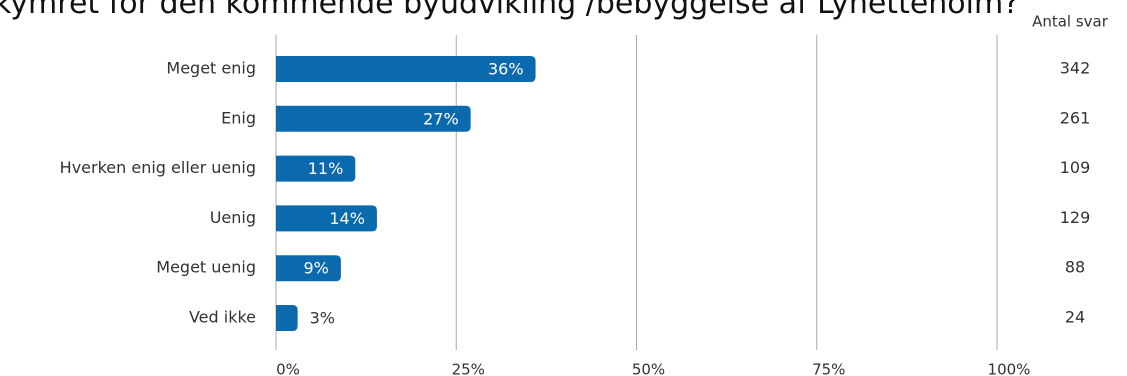  What do you see at coordinates (1075, 68) in the screenshot?
I see `count: 342` at bounding box center [1075, 68].